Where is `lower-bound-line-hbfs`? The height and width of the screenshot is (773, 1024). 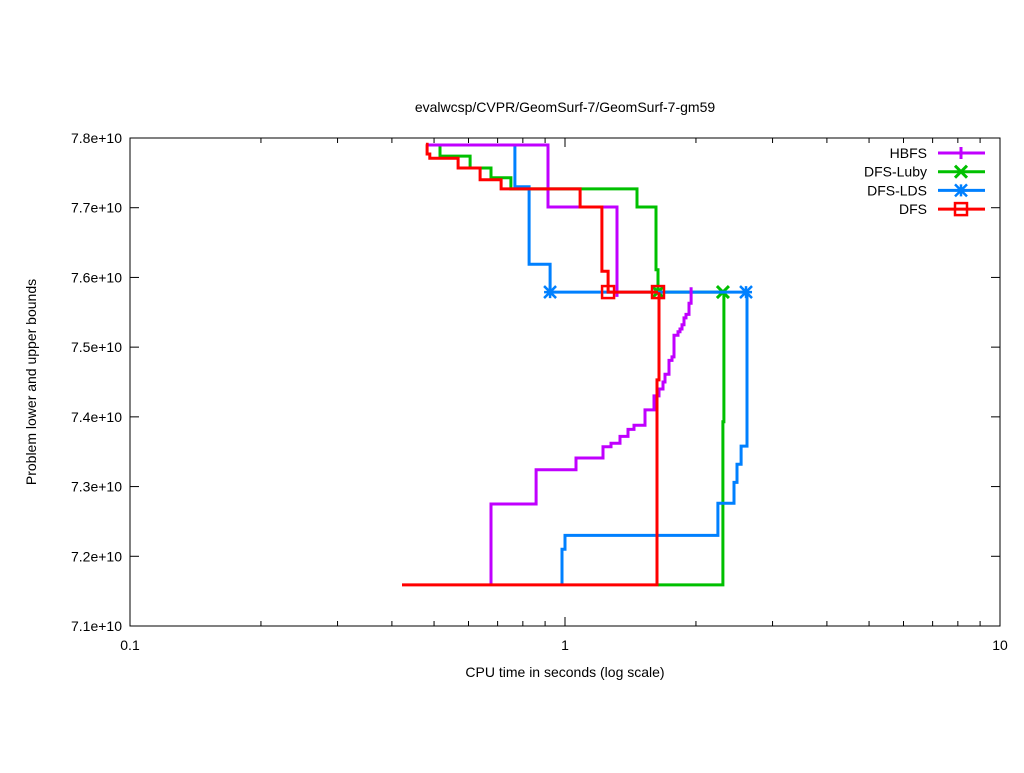
lower-bound-line-hbfs is located at coordinates (591, 436).